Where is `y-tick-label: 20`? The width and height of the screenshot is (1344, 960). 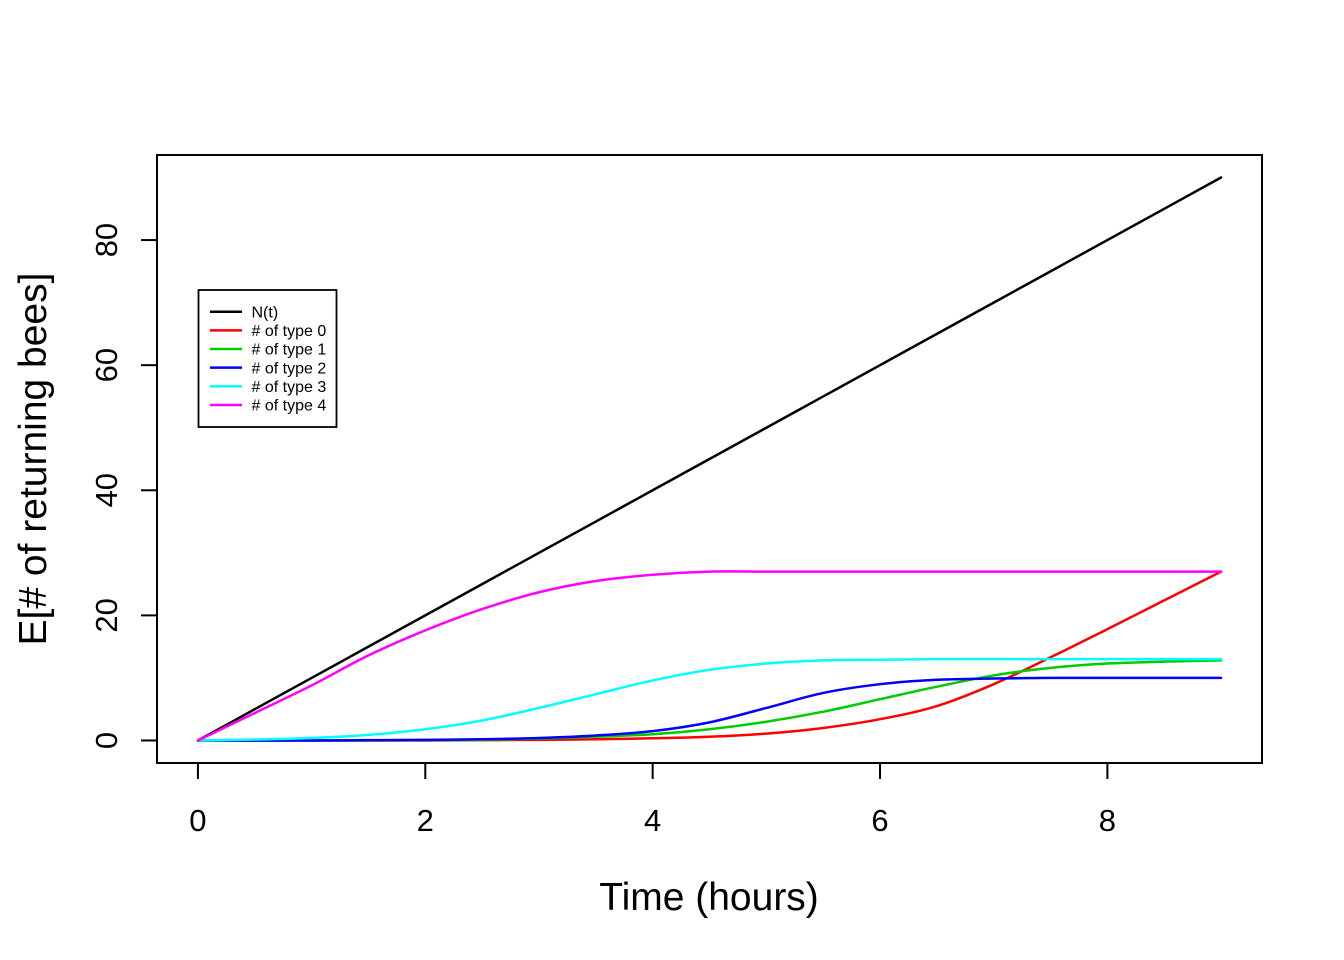 y-tick-label: 20 is located at coordinates (106, 615).